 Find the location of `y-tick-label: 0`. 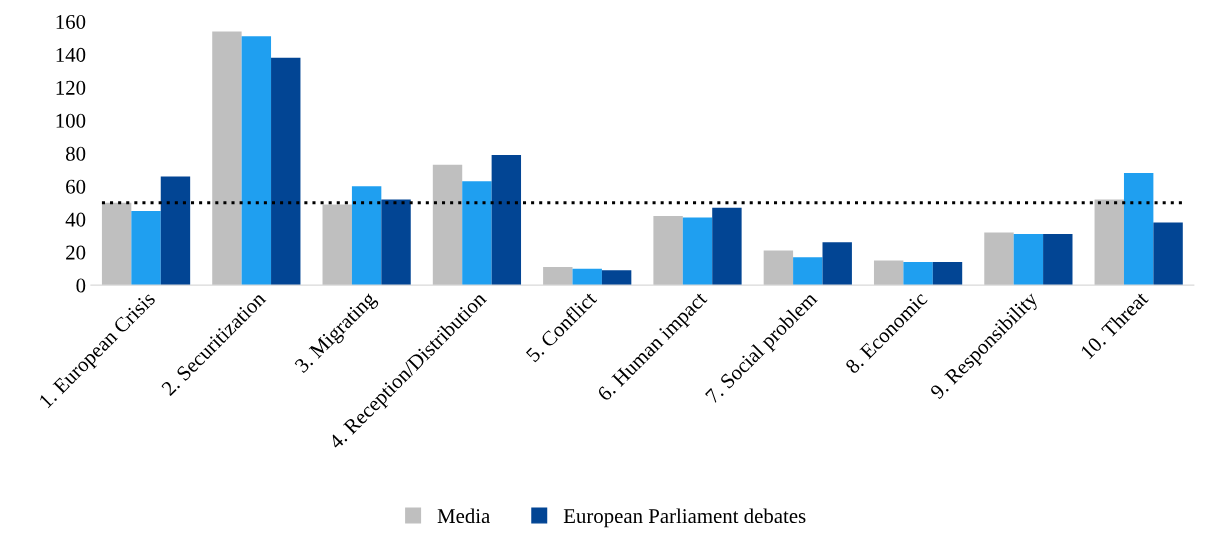

y-tick-label: 0 is located at coordinates (81, 285).